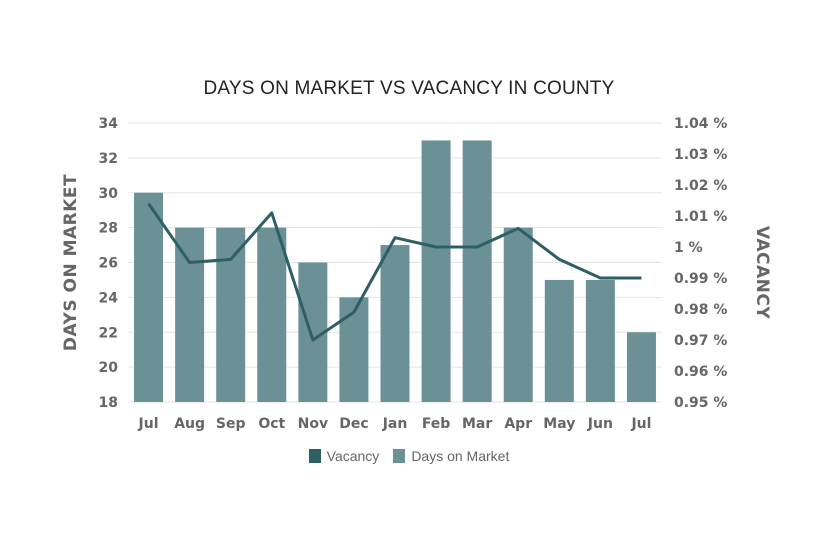 This screenshot has width=818, height=545. Describe the element at coordinates (700, 341) in the screenshot. I see `y2-tick-label: 0.97 %` at that location.